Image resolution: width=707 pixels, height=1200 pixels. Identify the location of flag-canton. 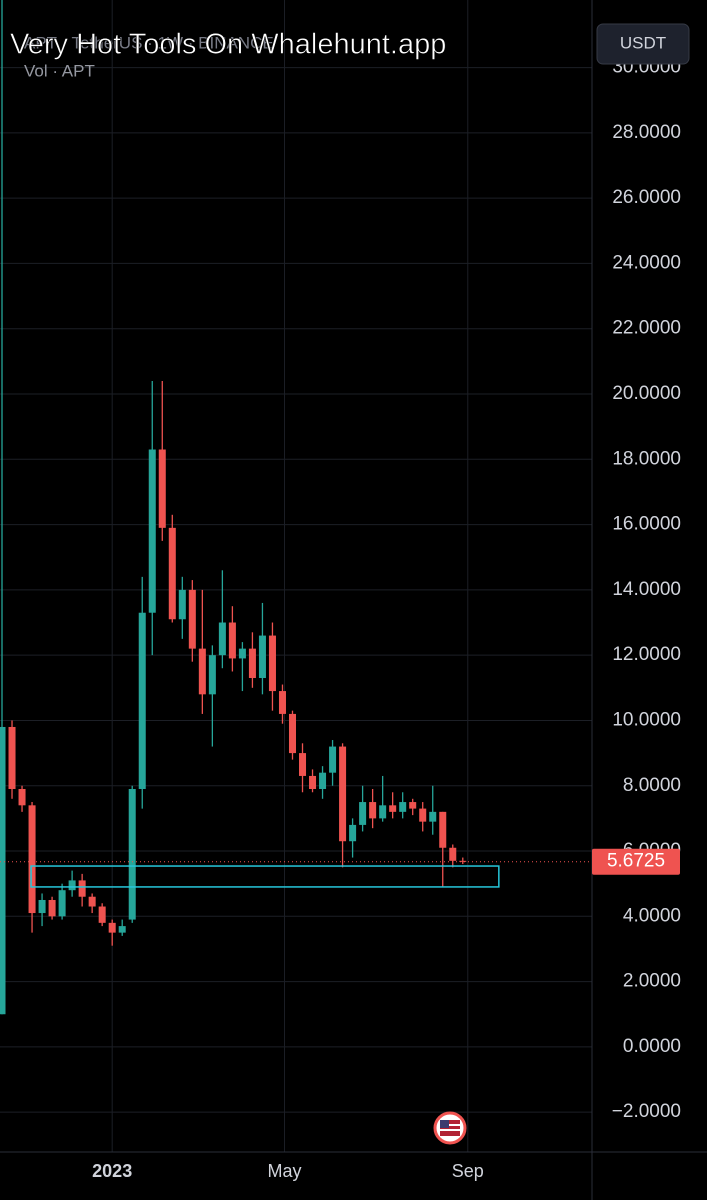
(444, 1124).